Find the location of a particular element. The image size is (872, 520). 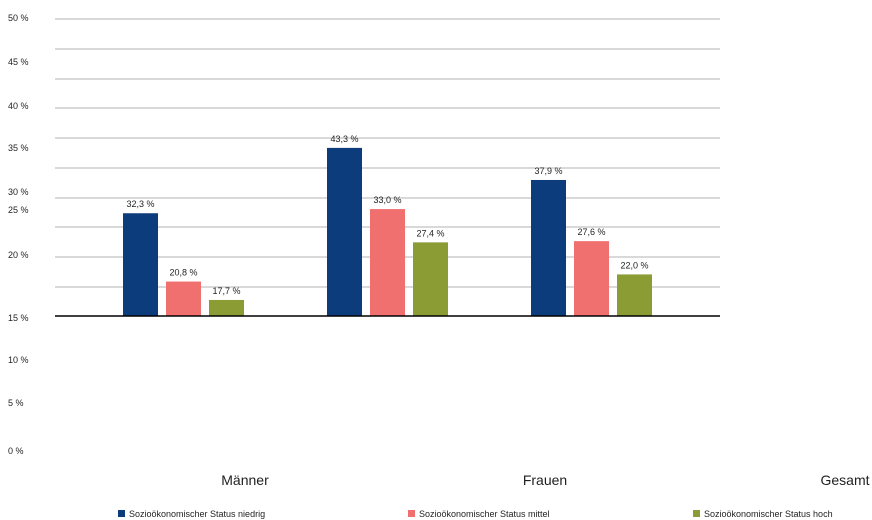

legend-item: Sozioökonomischer Status niedrig is located at coordinates (191, 514).